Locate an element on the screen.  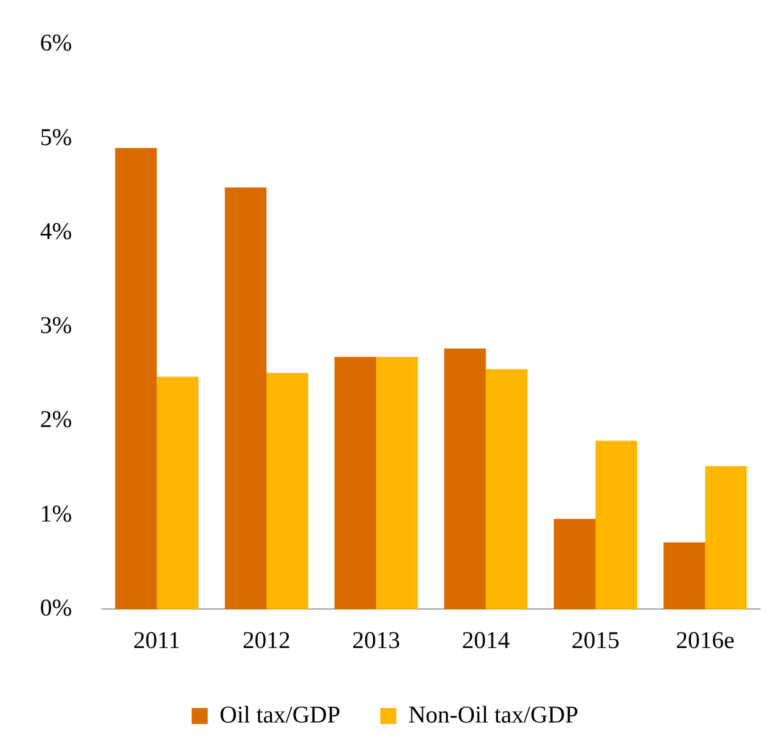
y-tick-label: 5% is located at coordinates (56, 137).